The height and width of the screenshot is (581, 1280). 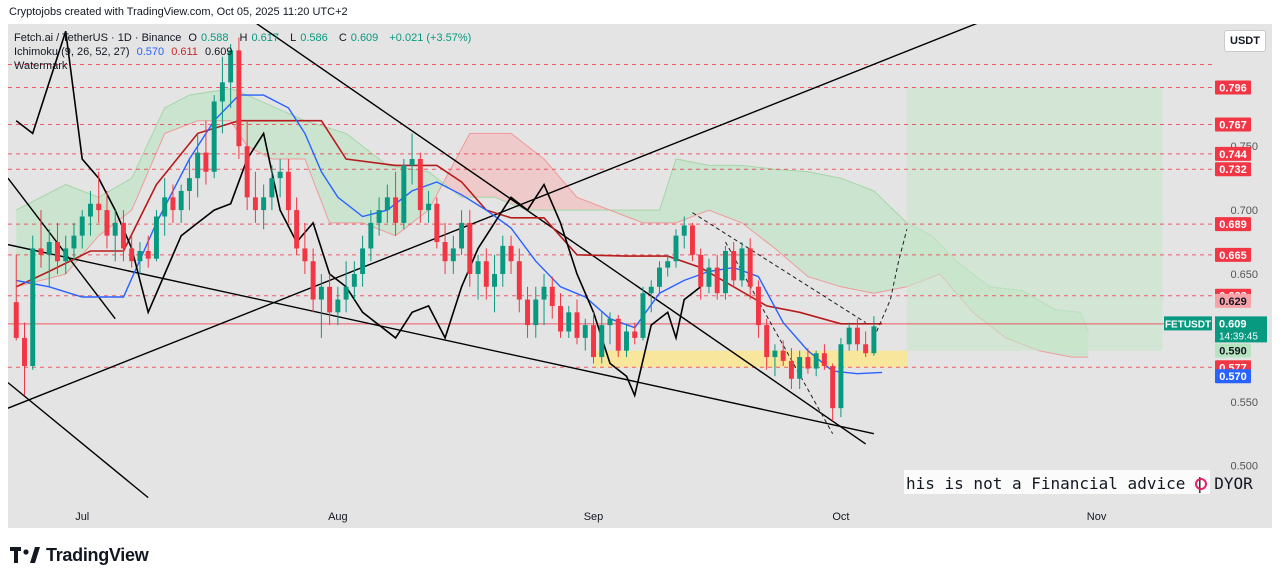 What do you see at coordinates (72, 52) in the screenshot?
I see `legend-indicator-name: Ichimoku (9, 26, 52, 27)` at bounding box center [72, 52].